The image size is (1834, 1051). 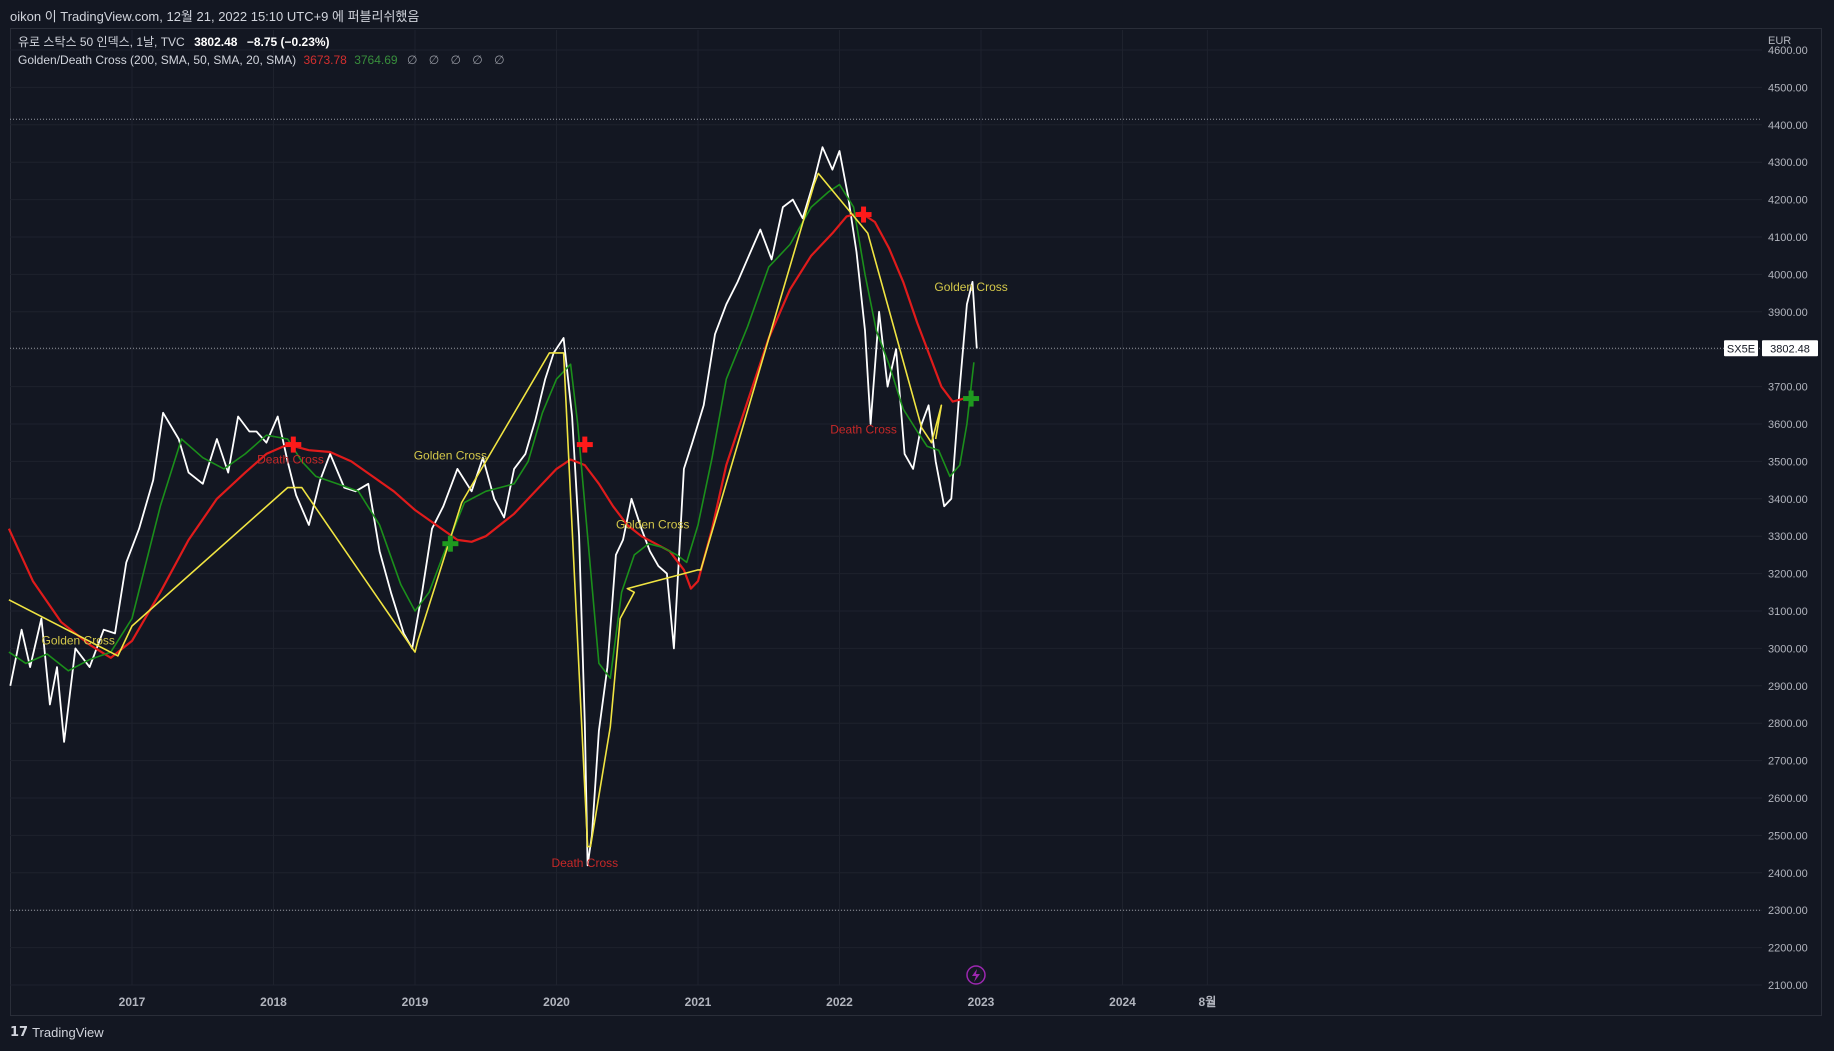 What do you see at coordinates (1788, 949) in the screenshot?
I see `y-tick-label: 2200.00` at bounding box center [1788, 949].